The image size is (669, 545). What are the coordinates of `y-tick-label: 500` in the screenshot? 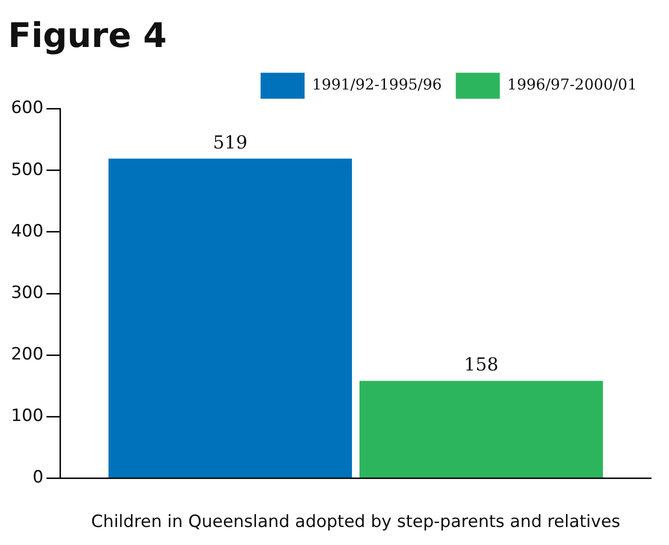 It's located at (27, 170).